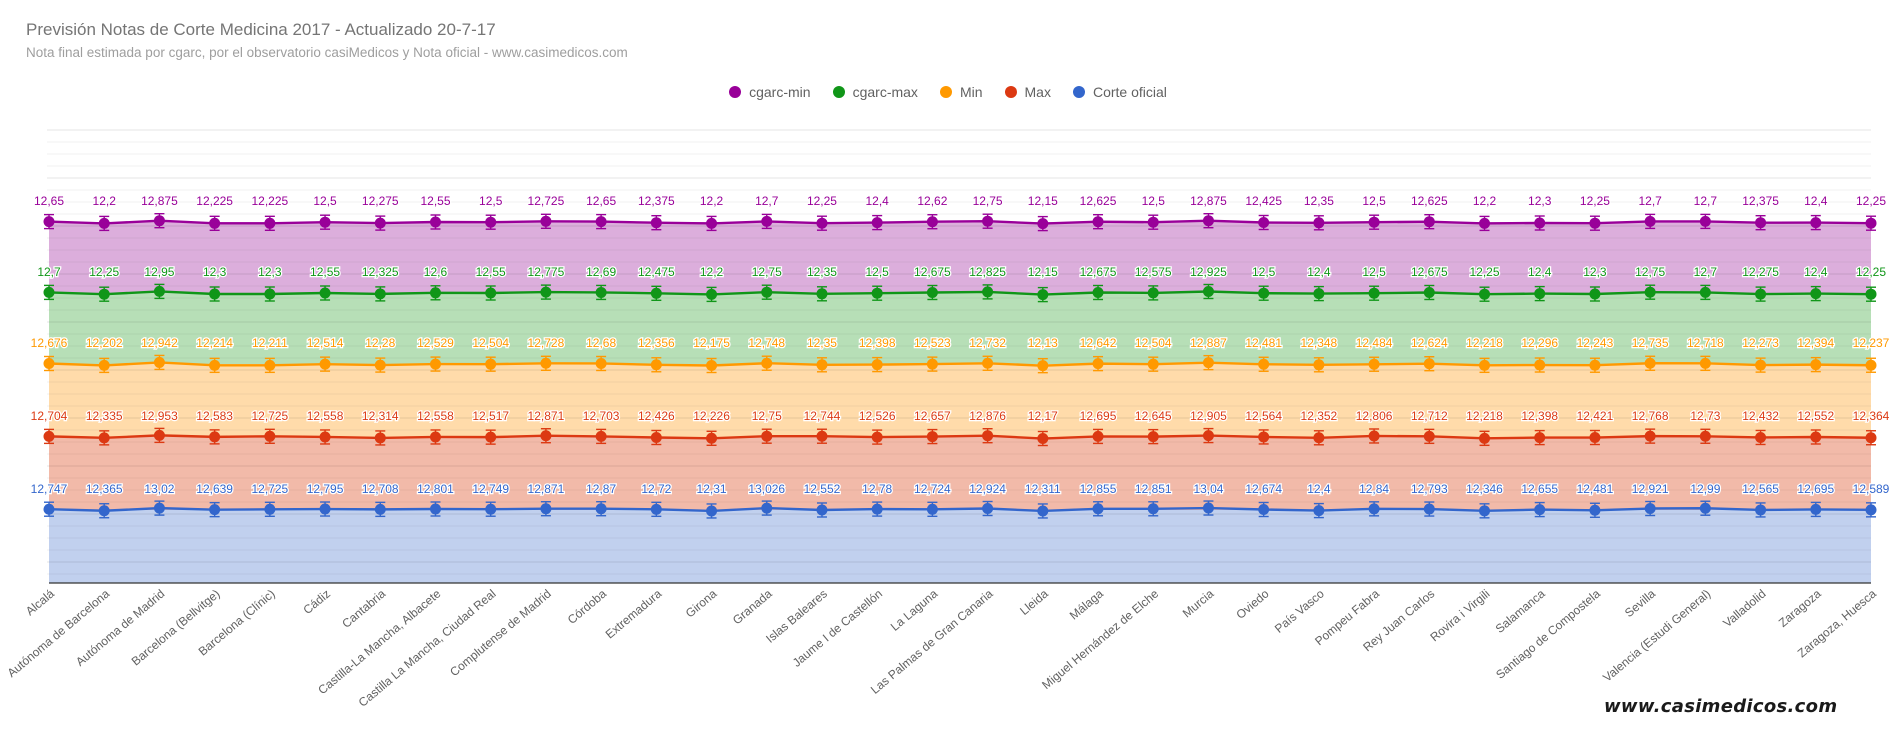 The height and width of the screenshot is (748, 1896). What do you see at coordinates (1153, 343) in the screenshot?
I see `data-label: 12,504` at bounding box center [1153, 343].